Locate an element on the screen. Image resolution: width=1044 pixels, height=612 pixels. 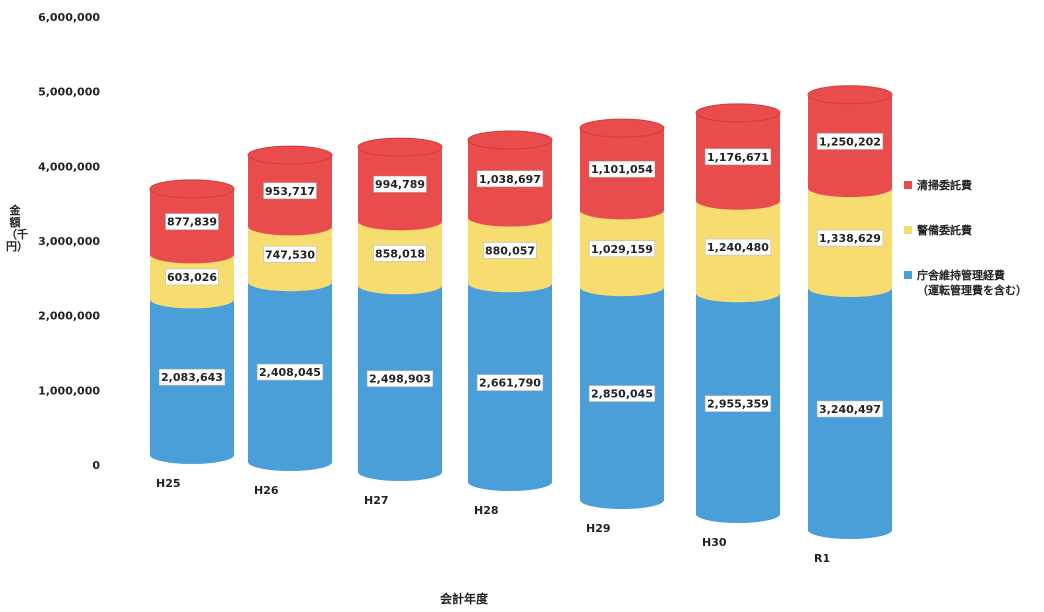
y-tick-label: 6,000,000 is located at coordinates (69, 17).